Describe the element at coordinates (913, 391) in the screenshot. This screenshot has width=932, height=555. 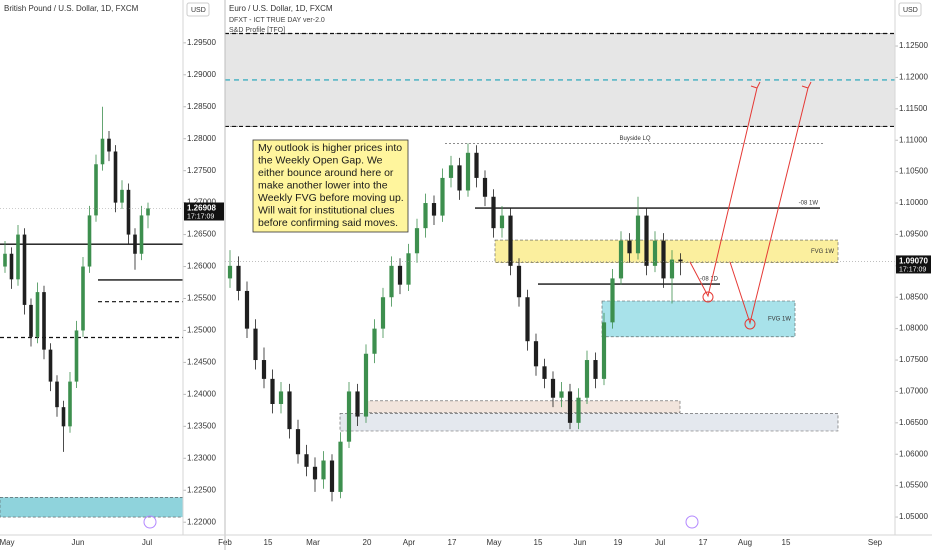
I see `y-tick-label: 1.07000` at that location.